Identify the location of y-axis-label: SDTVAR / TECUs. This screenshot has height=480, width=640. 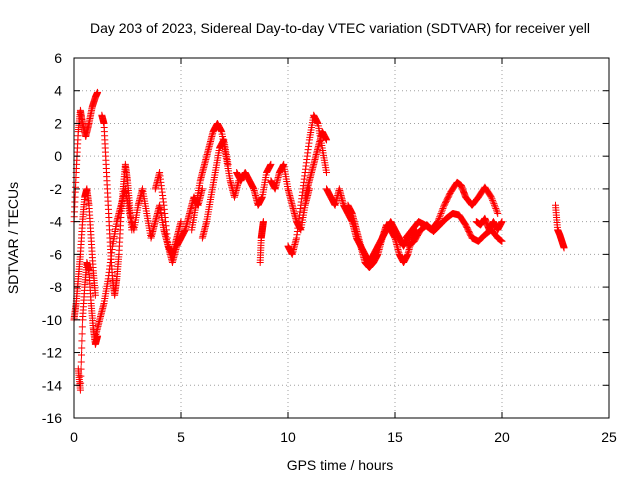
(13, 238).